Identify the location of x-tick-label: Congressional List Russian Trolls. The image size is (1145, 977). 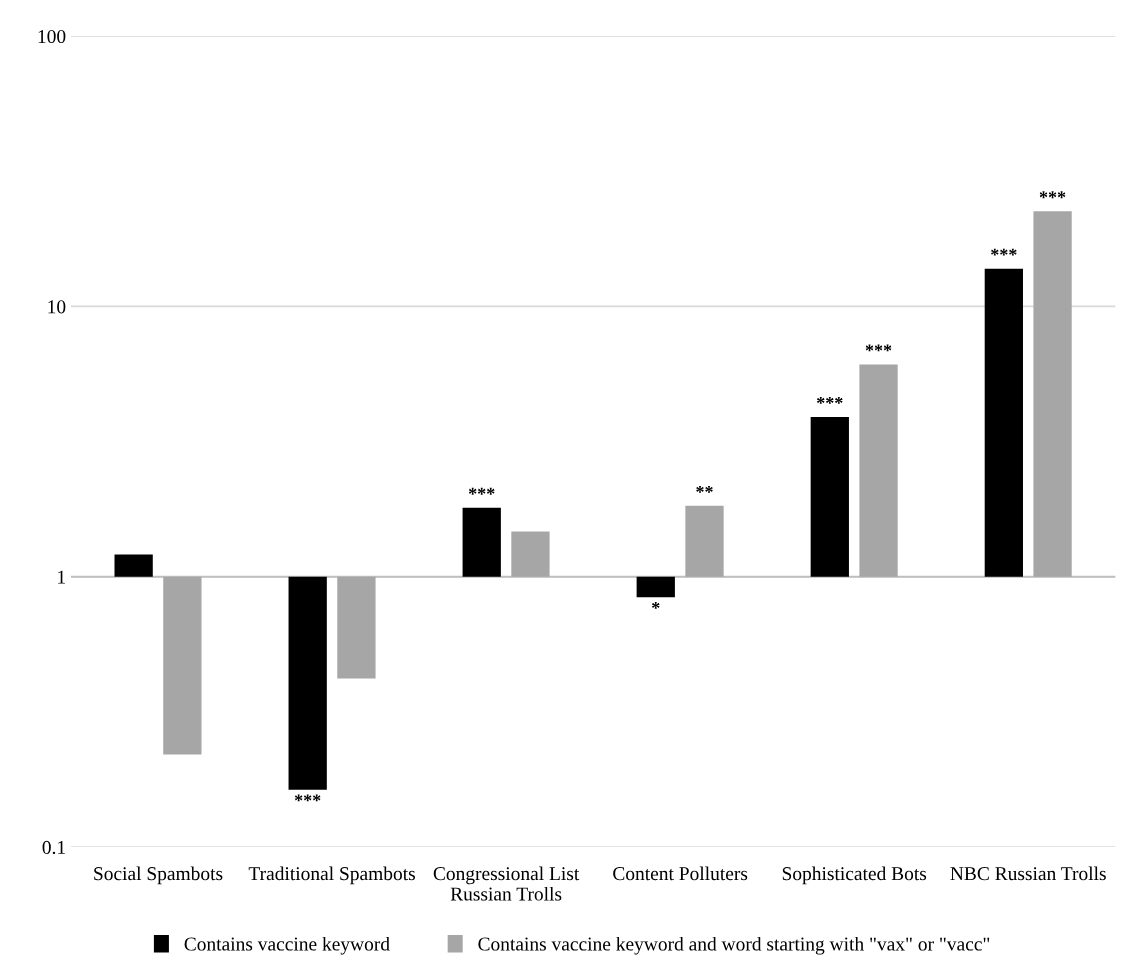
(506, 883).